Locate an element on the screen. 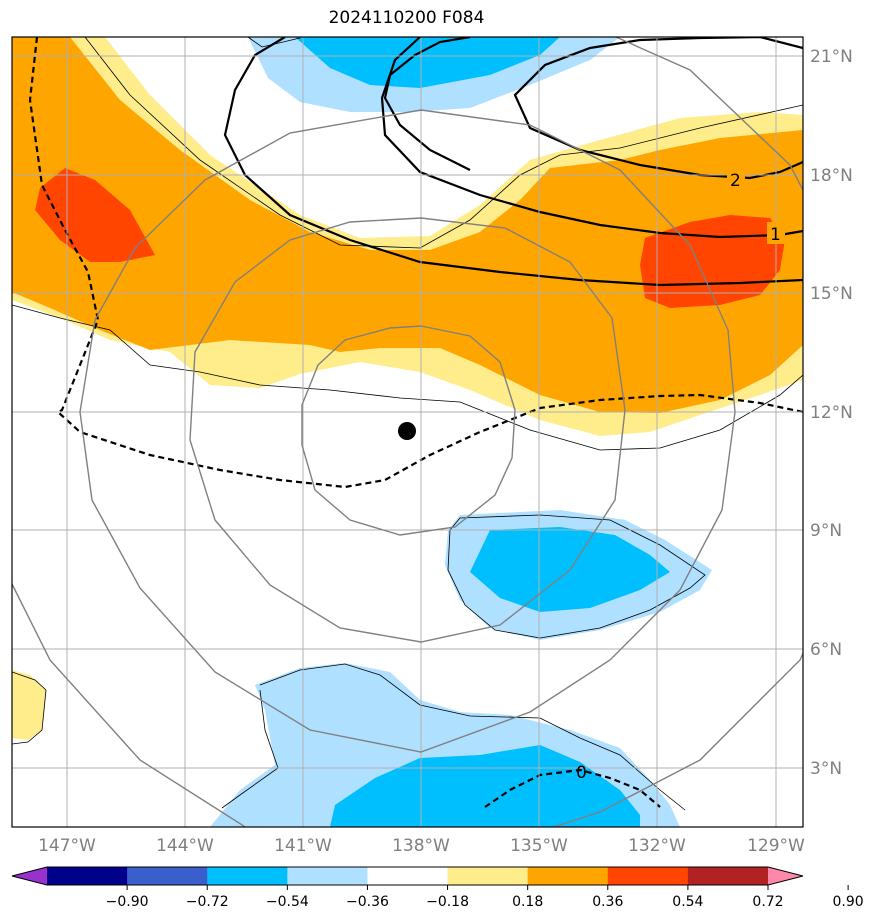 This screenshot has width=873, height=924. lon-label-138w: 138°W is located at coordinates (421, 846).